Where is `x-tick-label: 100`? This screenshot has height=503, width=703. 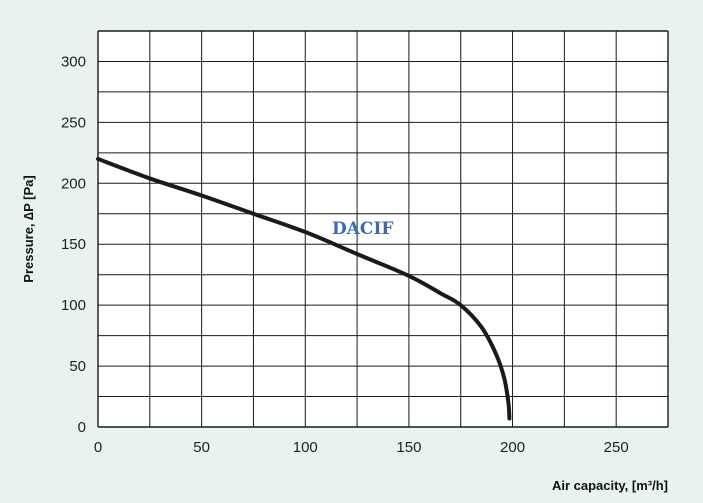
x-tick-label: 100 is located at coordinates (305, 447).